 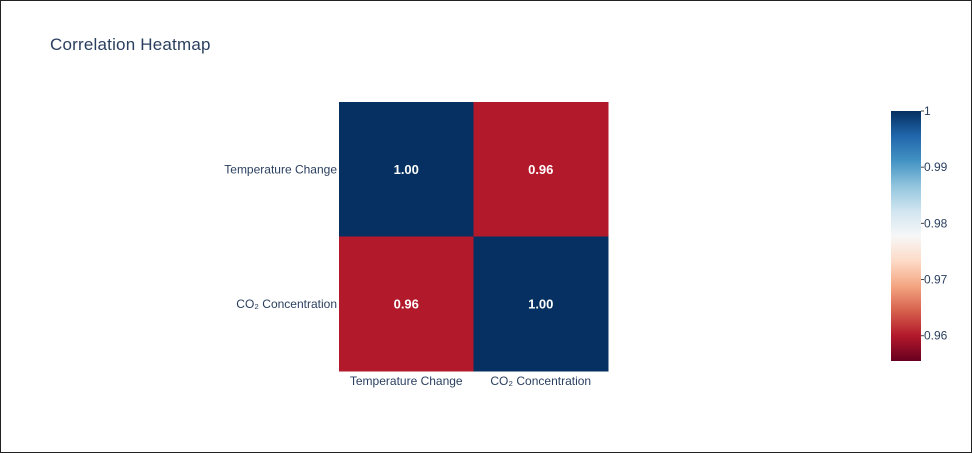 What do you see at coordinates (470, 381) in the screenshot?
I see `x-axis-ticks: Temperature Change CO₂ Concentration` at bounding box center [470, 381].